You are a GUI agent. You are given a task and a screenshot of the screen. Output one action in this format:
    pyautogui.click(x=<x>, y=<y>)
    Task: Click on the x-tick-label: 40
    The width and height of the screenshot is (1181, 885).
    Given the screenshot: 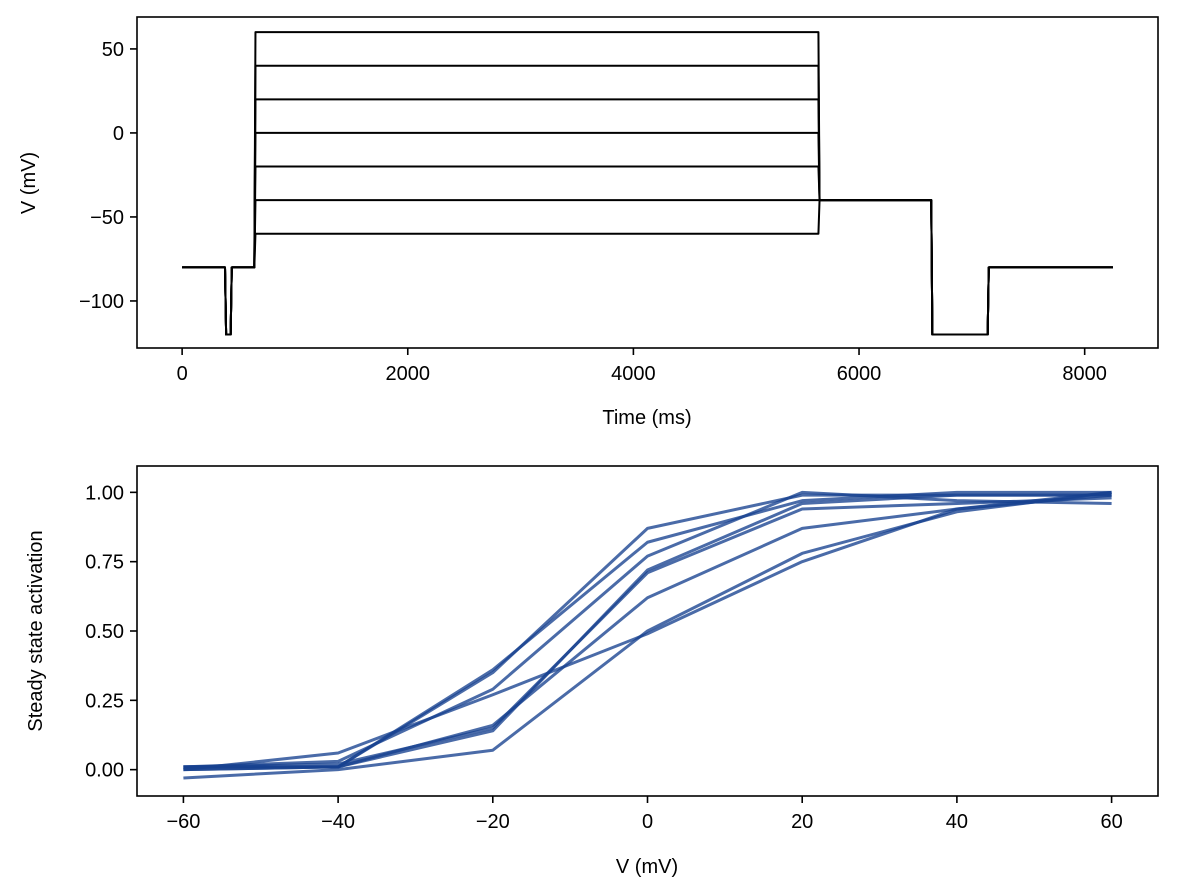 What is the action you would take?
    pyautogui.click(x=957, y=822)
    